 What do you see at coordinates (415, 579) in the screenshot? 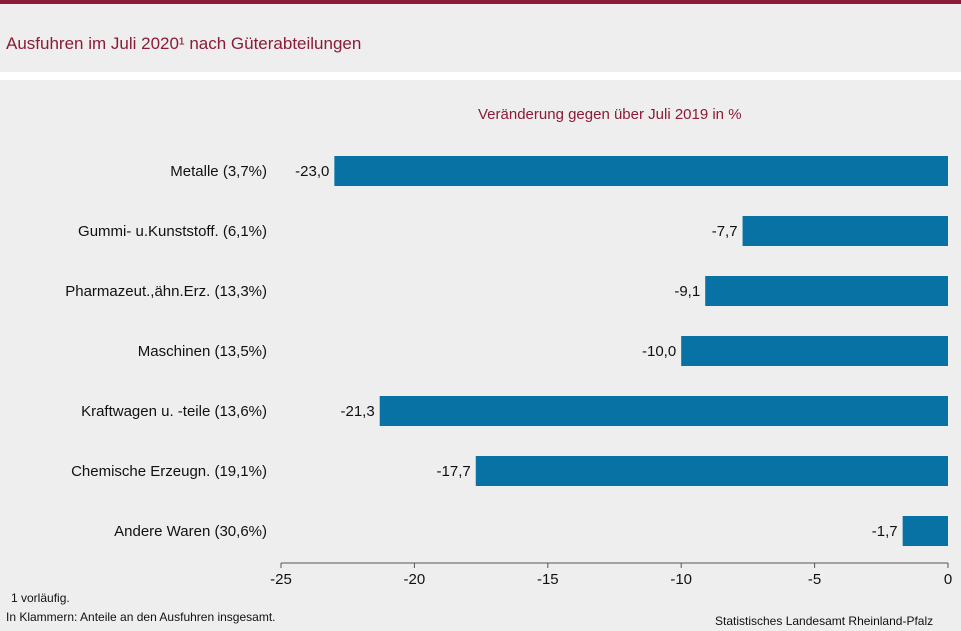
I see `x-tick-label: -20` at bounding box center [415, 579].